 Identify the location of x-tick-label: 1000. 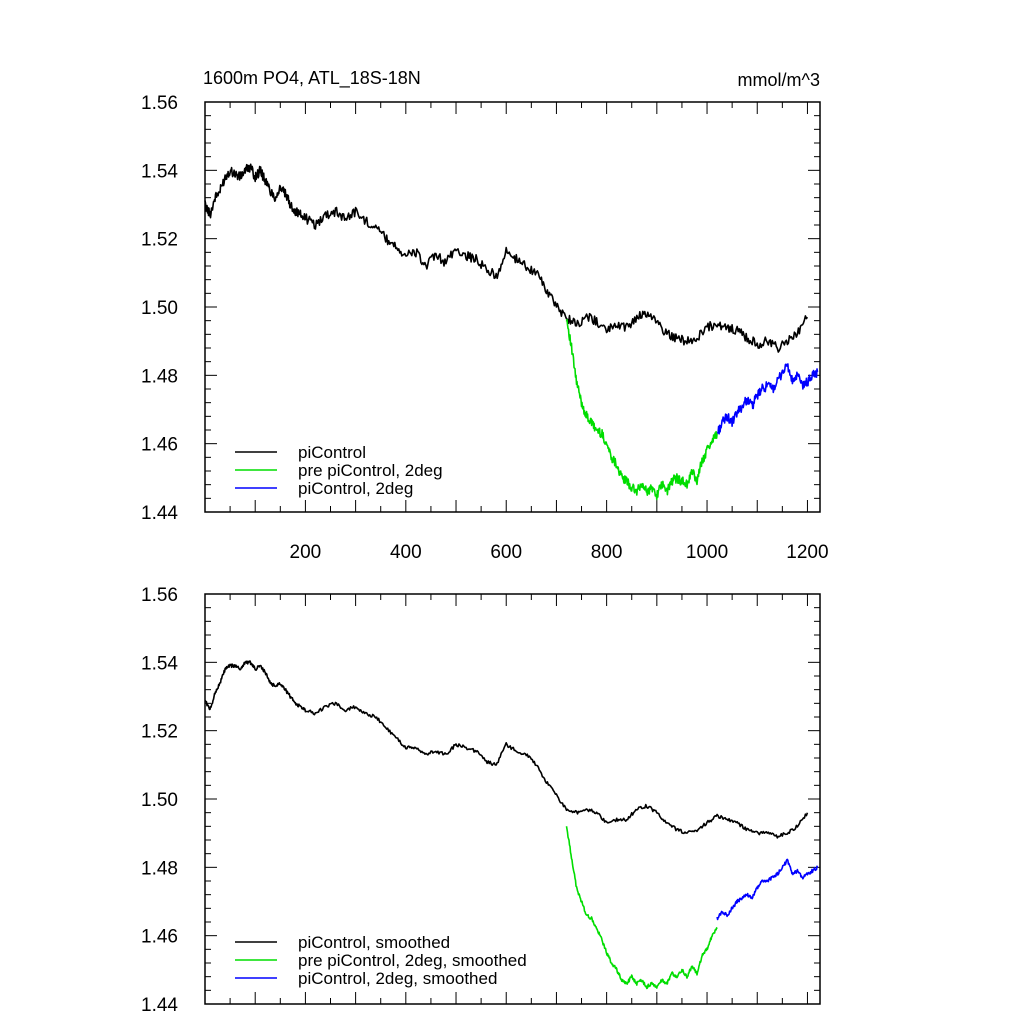
(707, 552).